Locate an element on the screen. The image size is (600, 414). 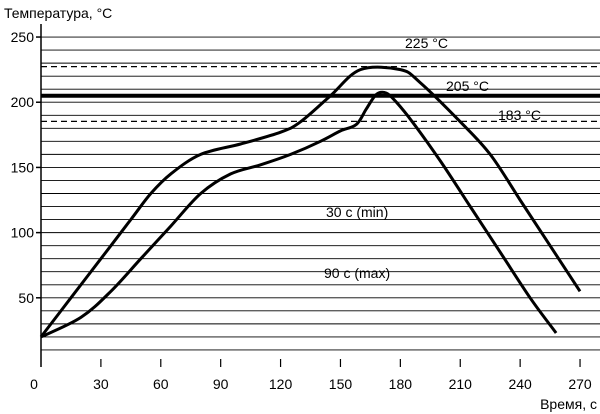
y-tick-label-50: 50 is located at coordinates (26, 298).